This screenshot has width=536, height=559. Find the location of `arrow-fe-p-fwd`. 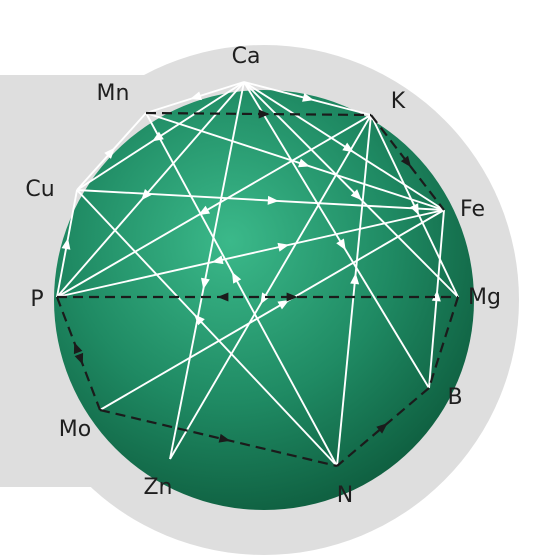

arrow-fe-p-fwd is located at coordinates (217, 260).